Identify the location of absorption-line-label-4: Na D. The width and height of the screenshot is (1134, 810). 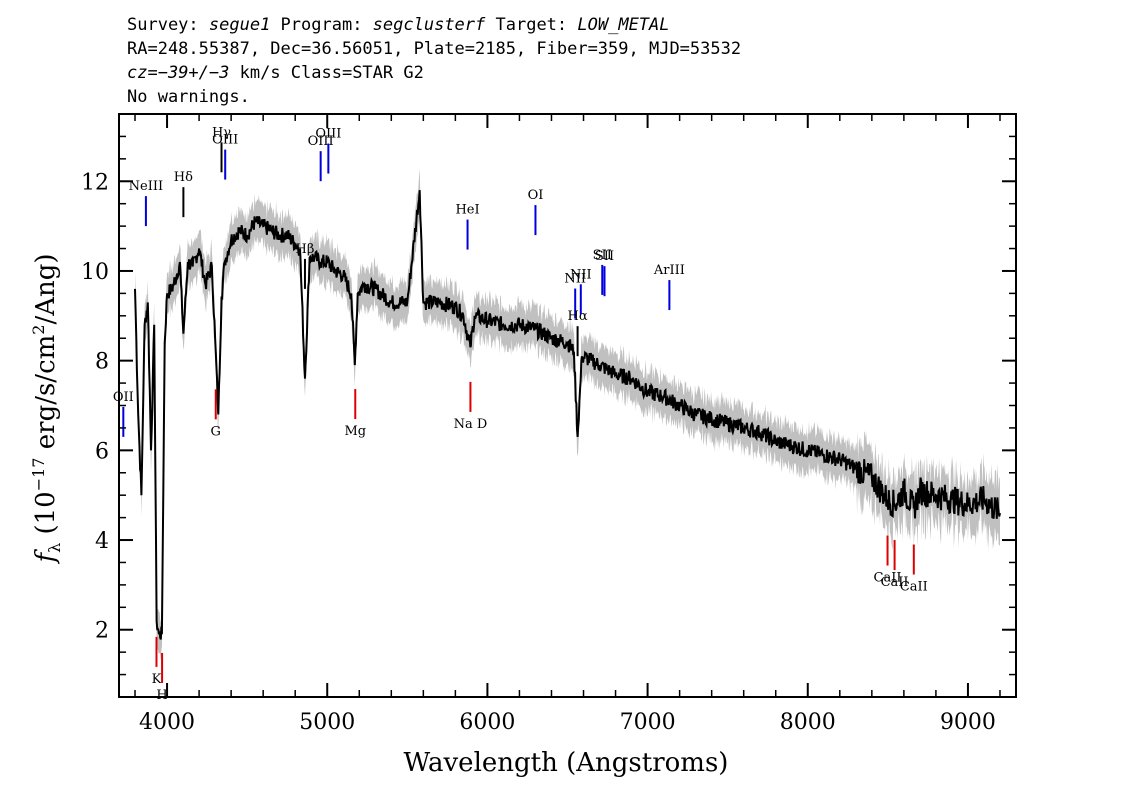
(471, 424).